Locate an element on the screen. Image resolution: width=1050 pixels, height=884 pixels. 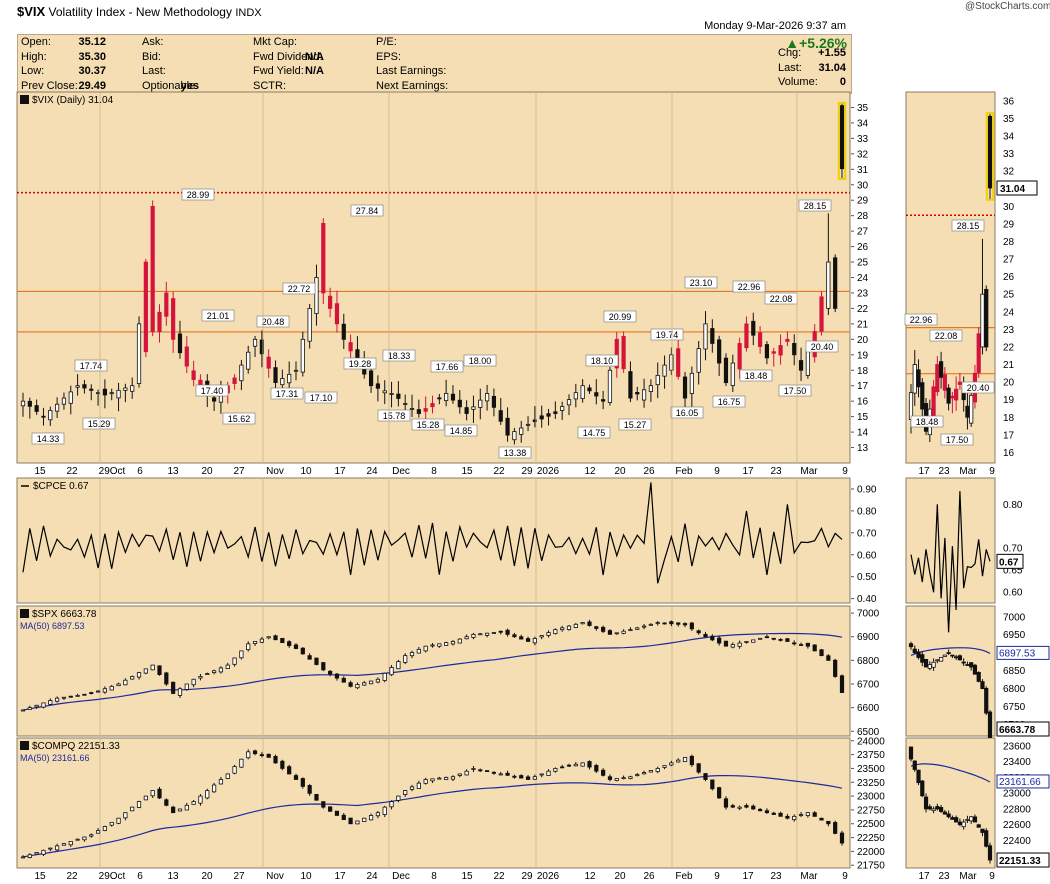
x-tick-label: 9 is located at coordinates (717, 471).